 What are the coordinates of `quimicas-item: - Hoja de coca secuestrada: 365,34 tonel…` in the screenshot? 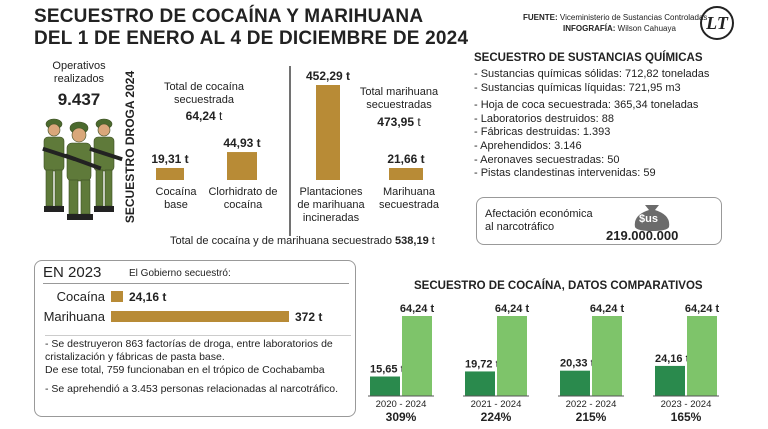 It's located at (586, 105).